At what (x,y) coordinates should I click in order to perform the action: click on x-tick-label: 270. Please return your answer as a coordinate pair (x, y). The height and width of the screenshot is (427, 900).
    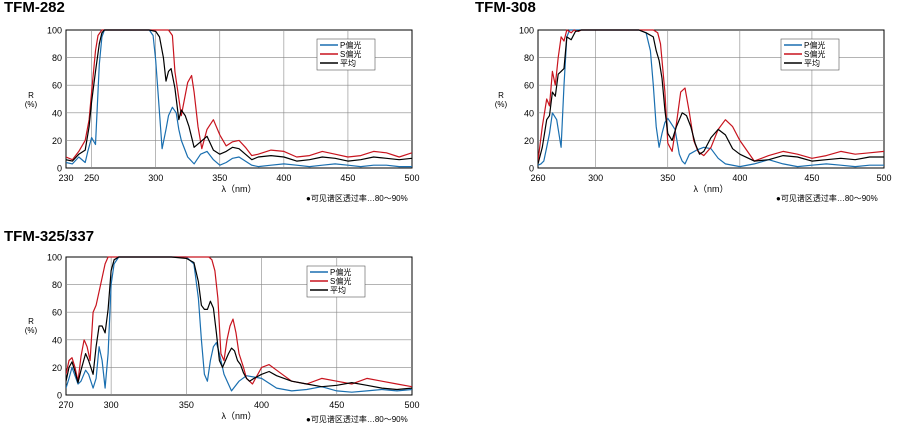
    Looking at the image, I should click on (65, 405).